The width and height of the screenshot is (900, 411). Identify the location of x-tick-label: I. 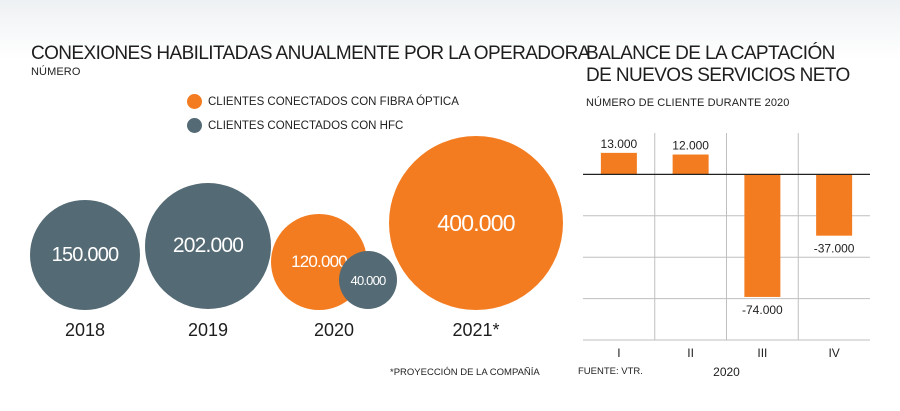
(618, 353).